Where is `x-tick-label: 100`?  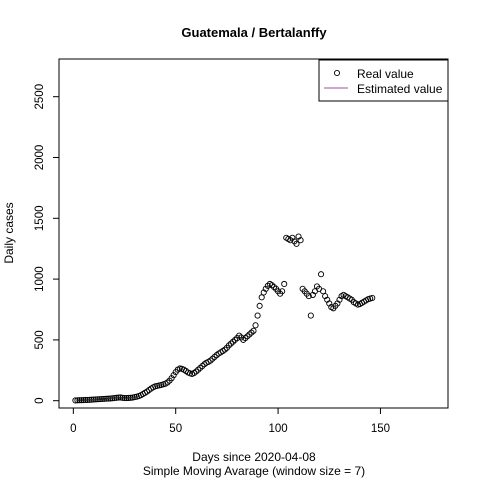 x-tick-label: 100 is located at coordinates (277, 429).